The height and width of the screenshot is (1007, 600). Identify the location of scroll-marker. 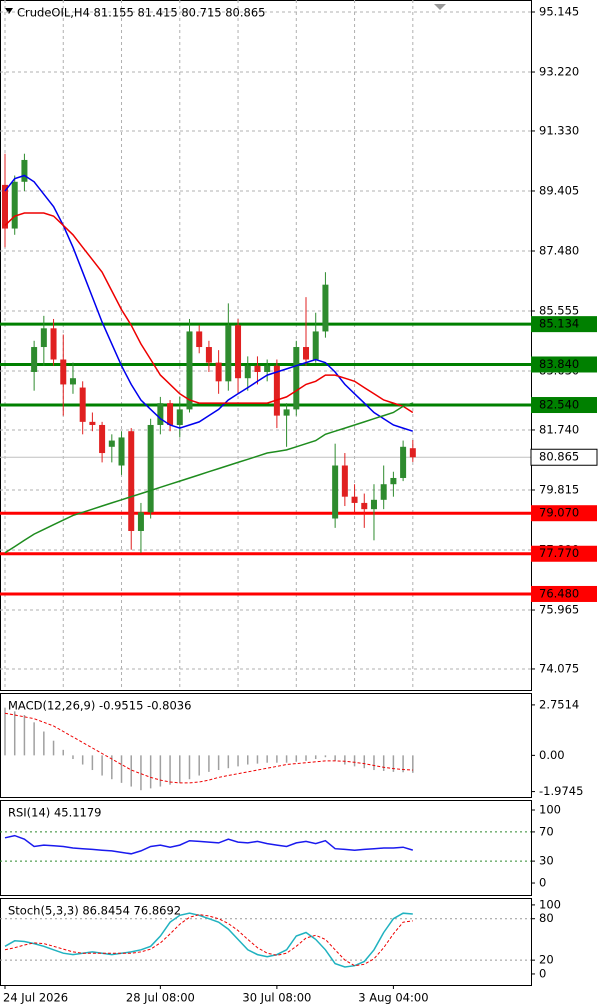
(440, 7).